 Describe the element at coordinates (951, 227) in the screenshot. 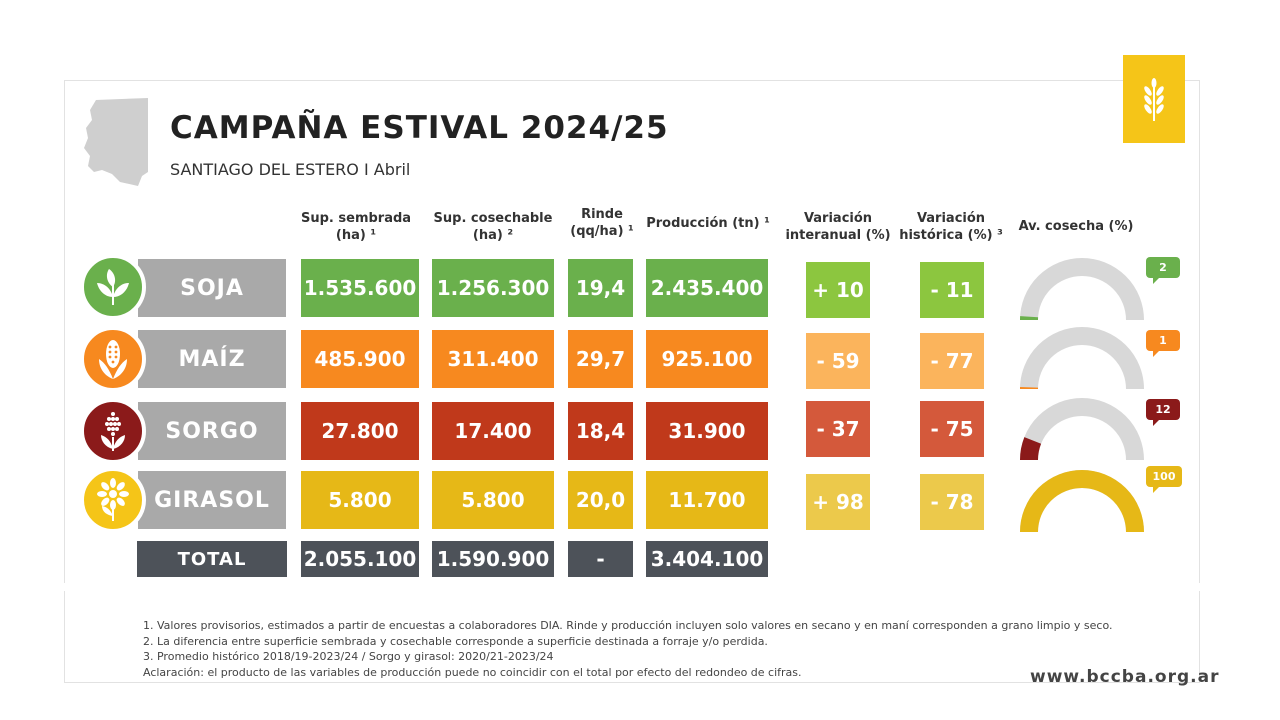

I see `header-var-historica: Variación histórica (%) ³` at that location.